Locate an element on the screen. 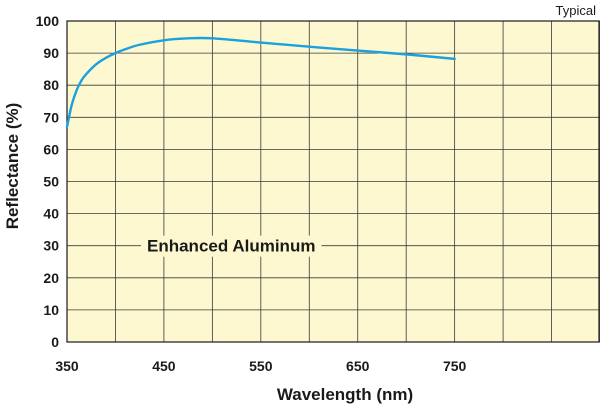 Image resolution: width=600 pixels, height=406 pixels. series-label: Enhanced Aluminum is located at coordinates (231, 246).